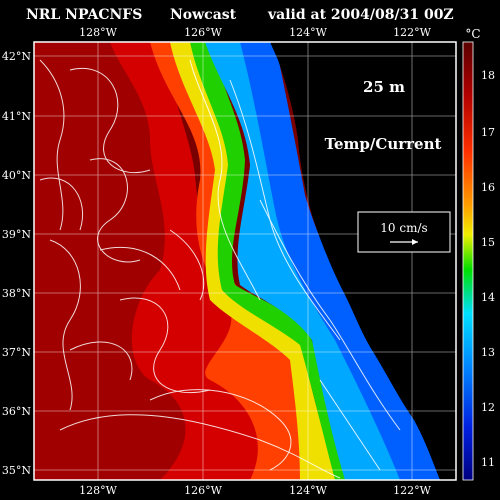 This screenshot has width=500, height=500. What do you see at coordinates (384, 87) in the screenshot?
I see `depth-label: 25 m` at bounding box center [384, 87].